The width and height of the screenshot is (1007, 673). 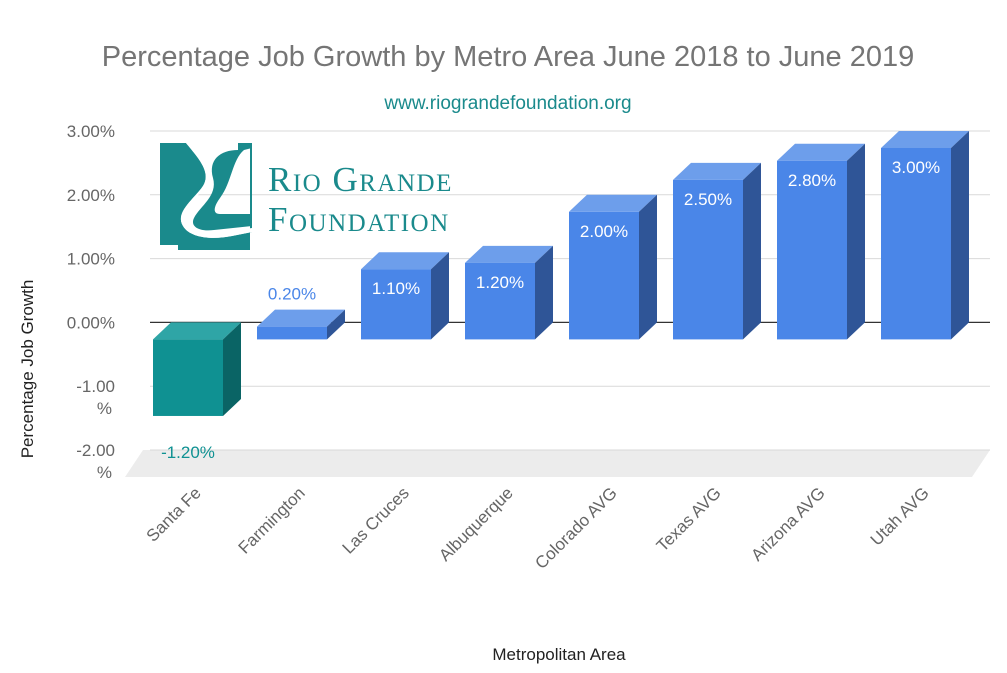 I want to click on floor-plane, so click(x=557, y=463).